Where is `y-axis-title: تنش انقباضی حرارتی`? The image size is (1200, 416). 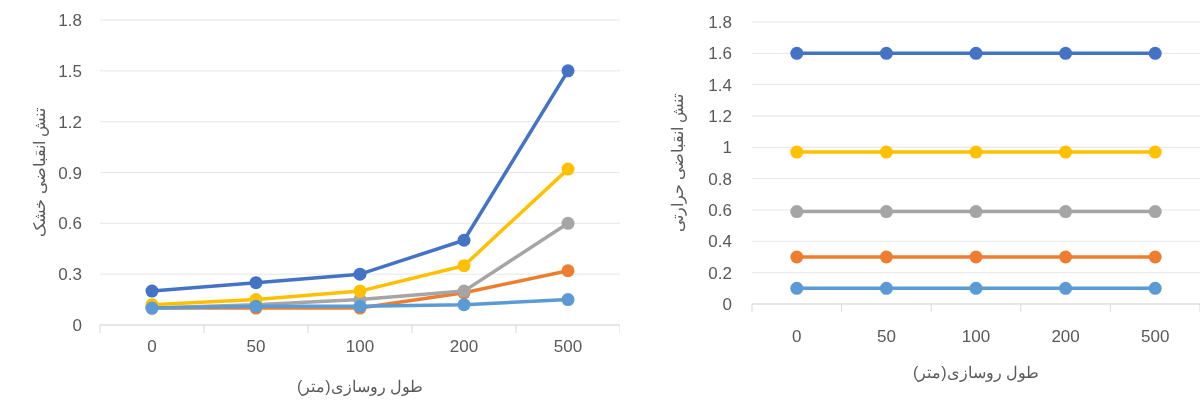
y-axis-title: تنش انقباضی حرارتی is located at coordinates (678, 163).